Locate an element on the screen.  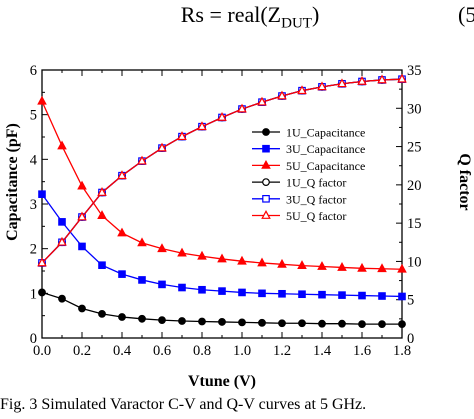
legend-label-3u-capacitance: 3U_Capacitance is located at coordinates (325, 149).